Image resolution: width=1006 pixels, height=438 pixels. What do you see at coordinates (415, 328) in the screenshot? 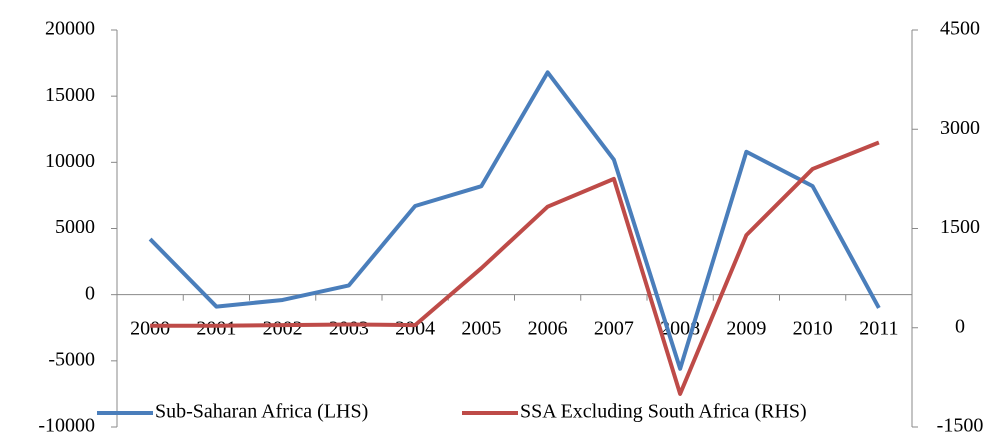
I see `x-tick-label: 2004` at bounding box center [415, 328].